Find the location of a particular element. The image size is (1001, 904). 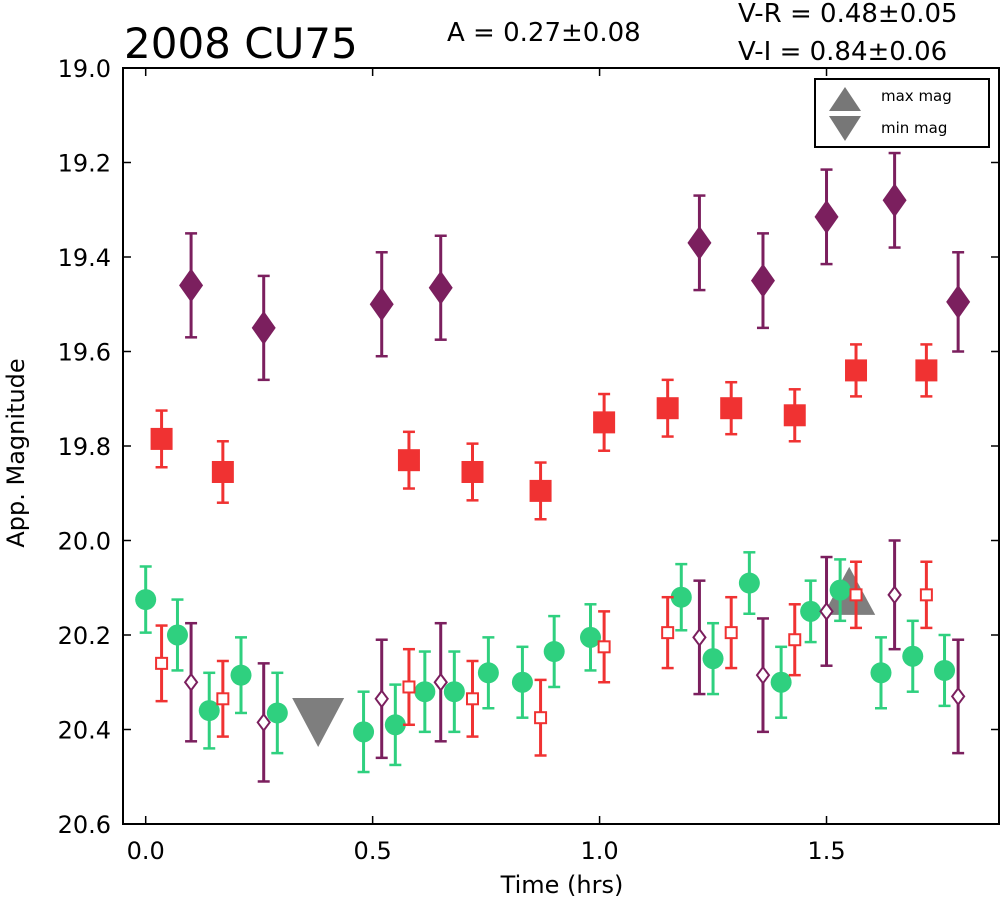

chart-title: 2008 CU75 is located at coordinates (241, 43).